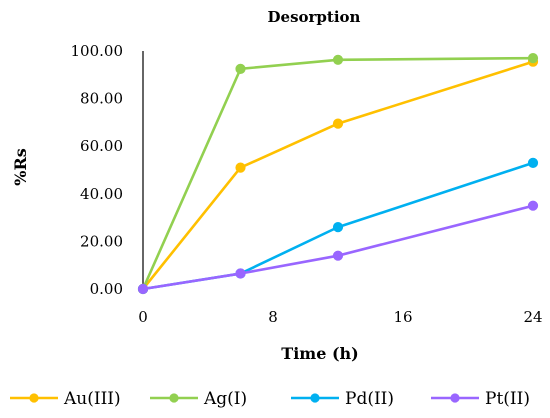 The height and width of the screenshot is (418, 550). Describe the element at coordinates (20, 167) in the screenshot. I see `y-axis-title: %Rs` at that location.